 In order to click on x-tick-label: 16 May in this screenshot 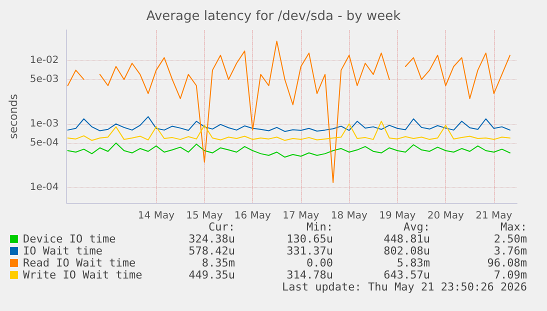, I will do `click(253, 216)`.